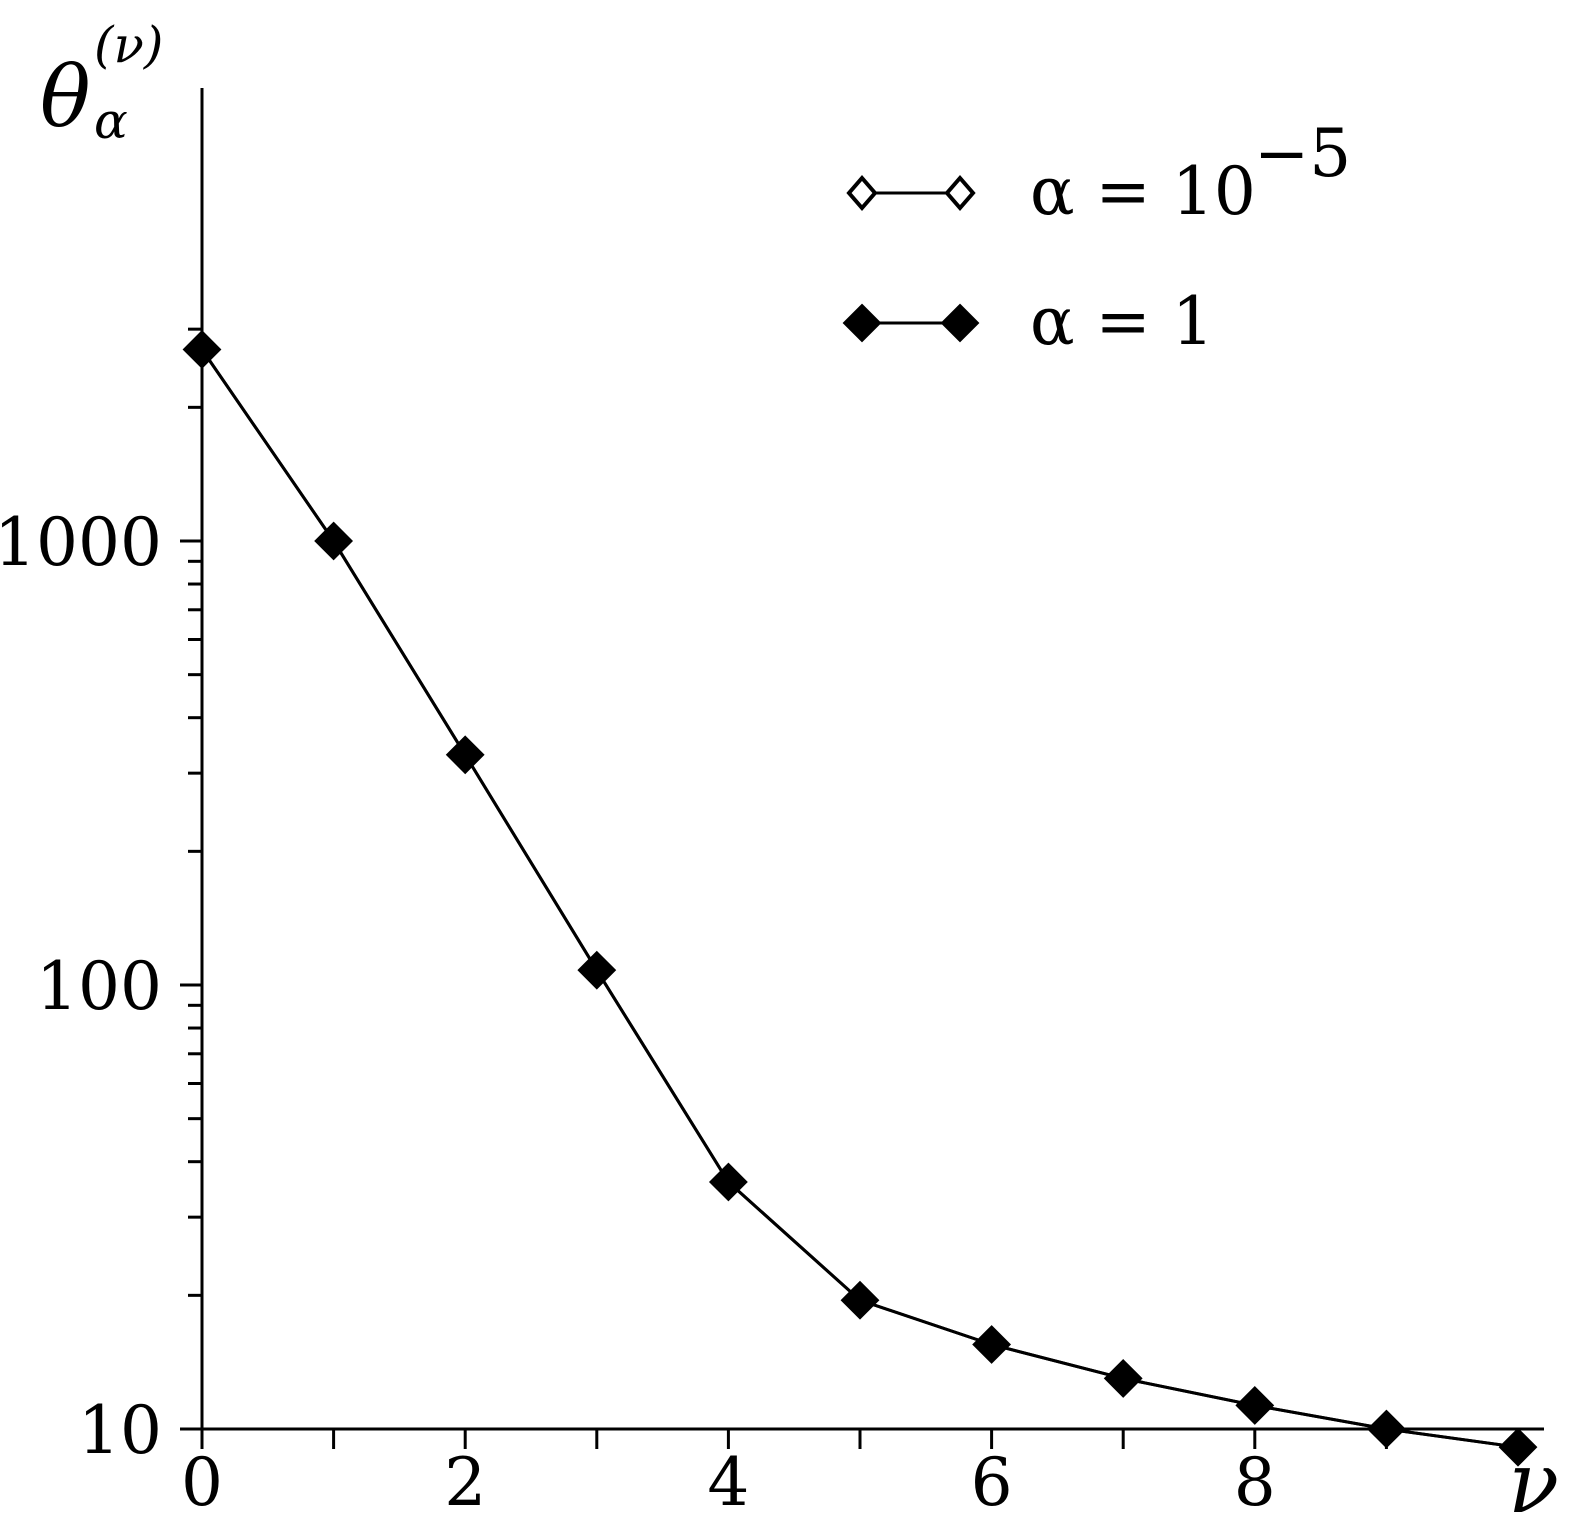 This screenshot has height=1523, width=1587. What do you see at coordinates (99, 986) in the screenshot?
I see `y-tick-label: 100` at bounding box center [99, 986].